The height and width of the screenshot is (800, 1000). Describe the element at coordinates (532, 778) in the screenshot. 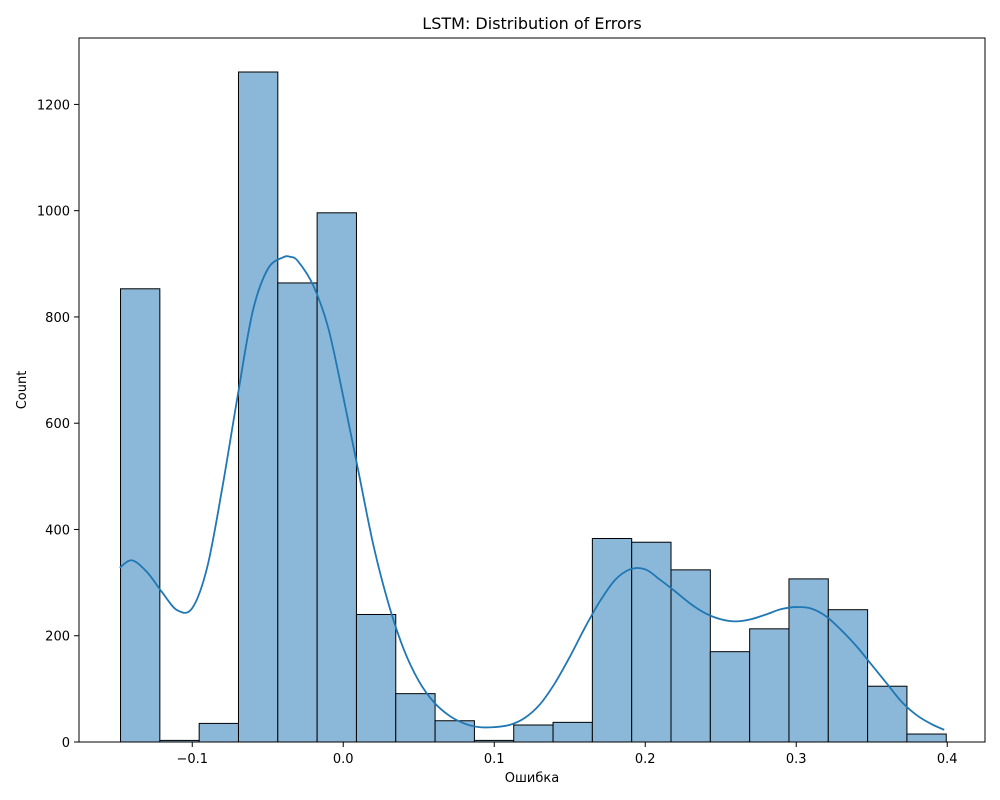

I see `x-axis-label: Ошибка` at that location.